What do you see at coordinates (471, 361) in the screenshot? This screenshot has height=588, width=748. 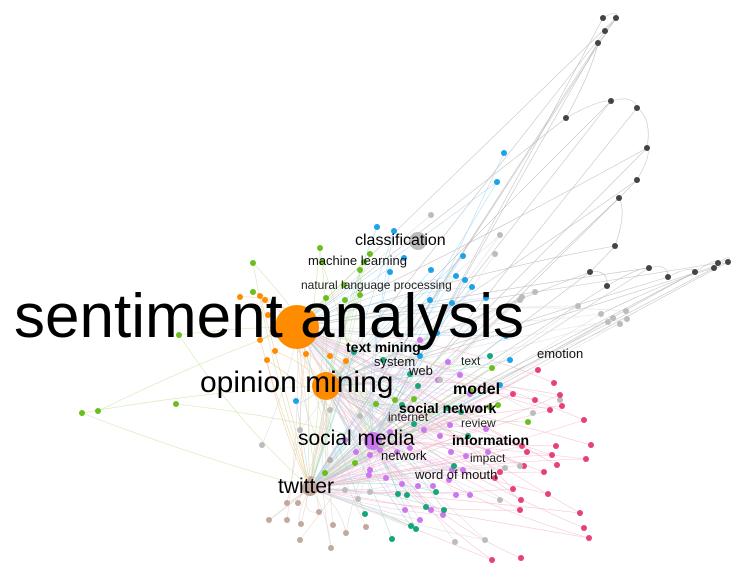 I see `label-text: text` at bounding box center [471, 361].